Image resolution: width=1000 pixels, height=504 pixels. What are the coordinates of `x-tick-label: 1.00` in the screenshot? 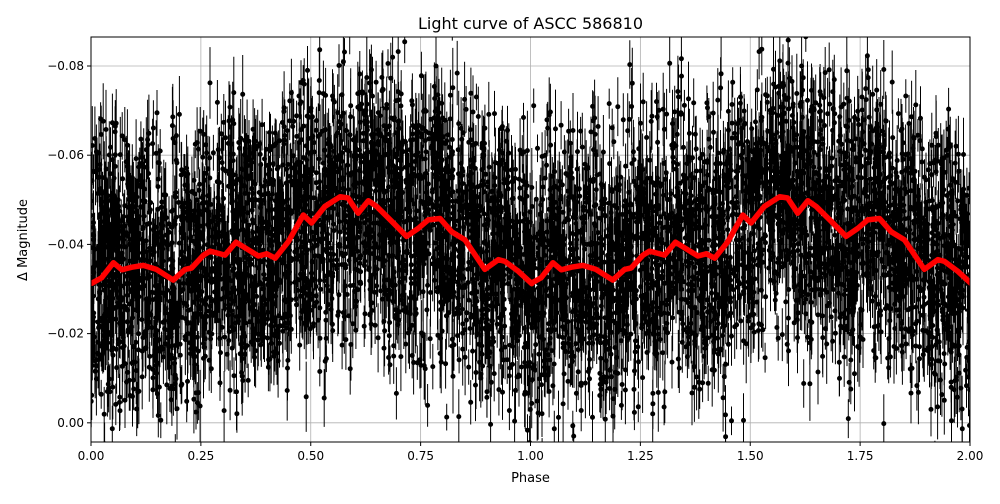 It's located at (530, 456).